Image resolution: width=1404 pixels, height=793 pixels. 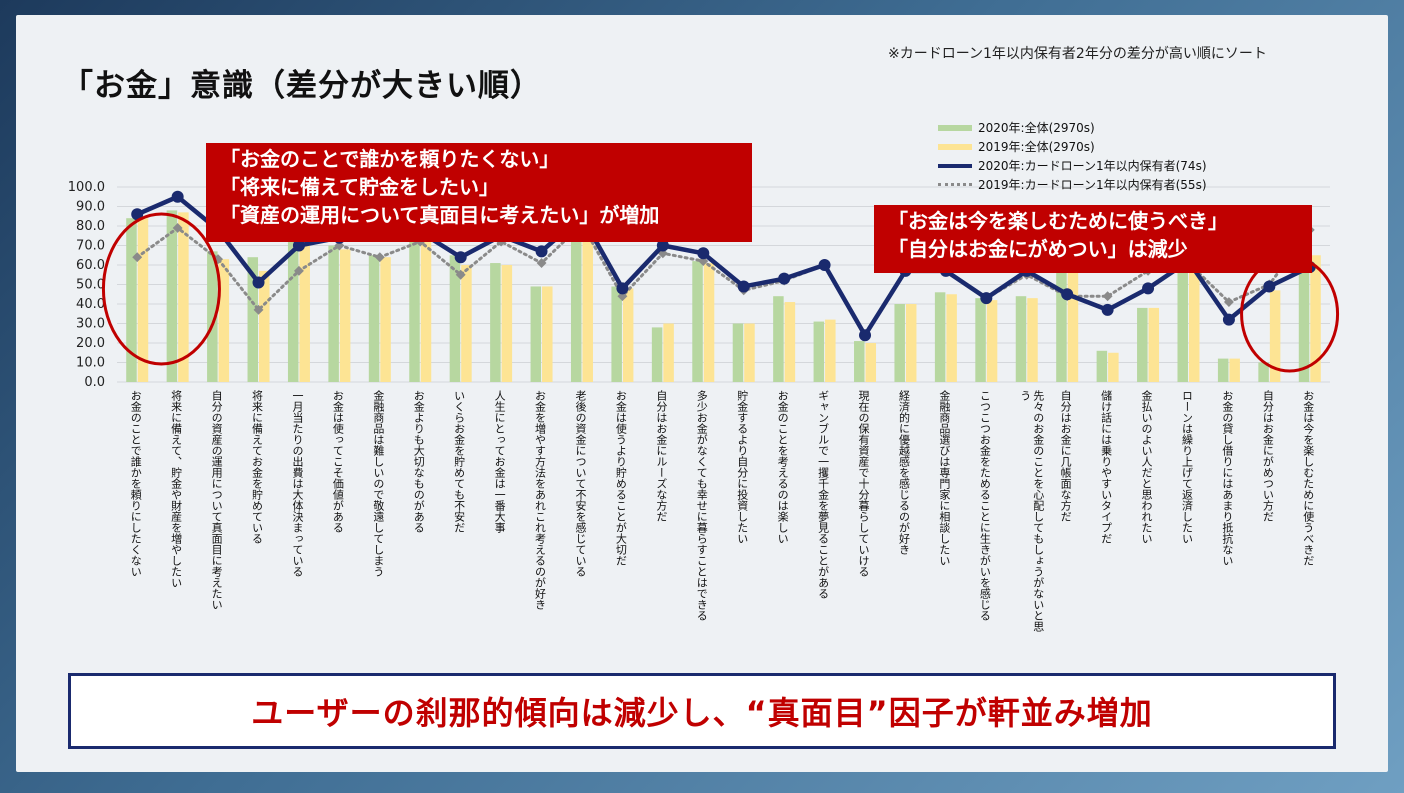 I want to click on x-tick-label: お金を増やす方法をあれこれ考えるのが好き, so click(x=540, y=500).